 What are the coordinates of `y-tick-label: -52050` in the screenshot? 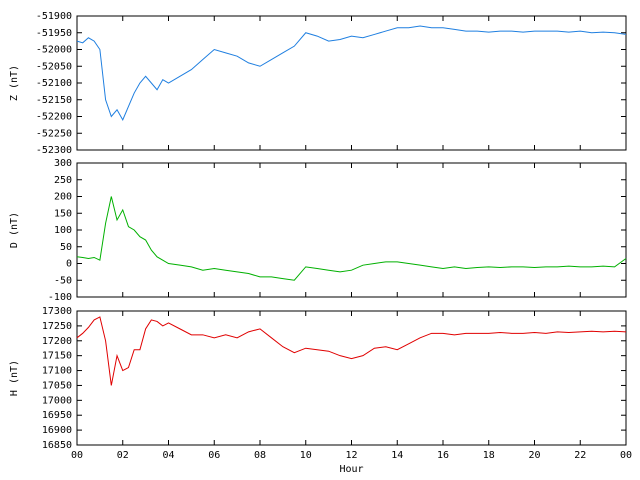 It's located at (54, 66).